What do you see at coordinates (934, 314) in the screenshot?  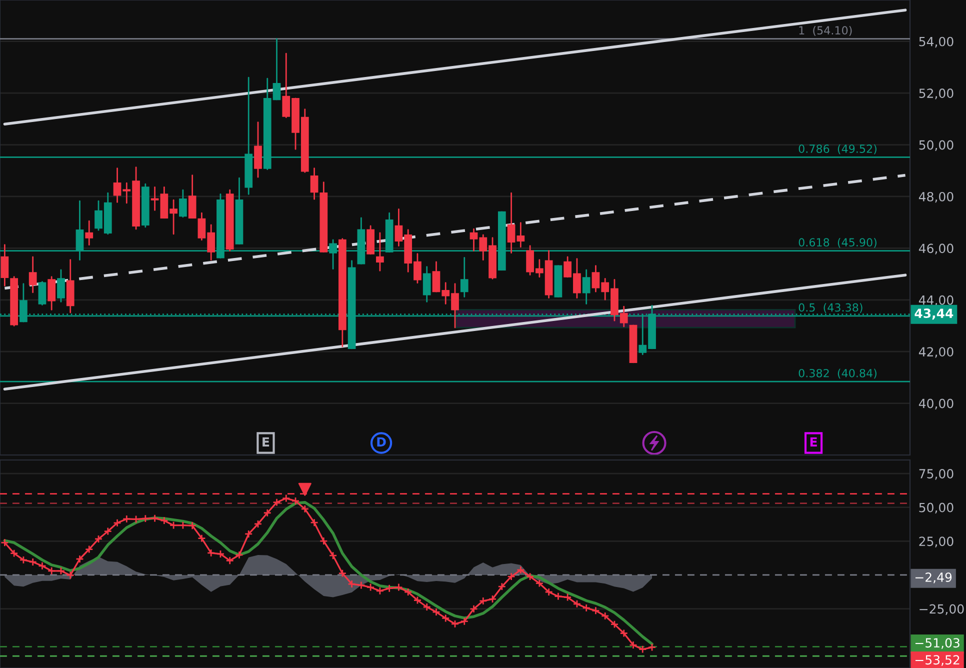 I see `ref-line-label: 43,44` at bounding box center [934, 314].